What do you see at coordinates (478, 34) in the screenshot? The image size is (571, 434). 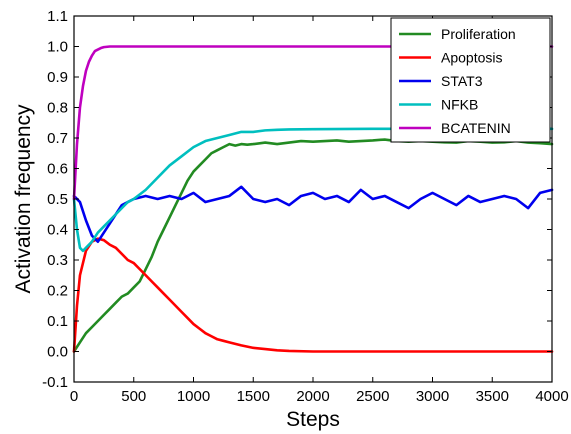 I see `legend-label-proliferation: Proliferation` at bounding box center [478, 34].